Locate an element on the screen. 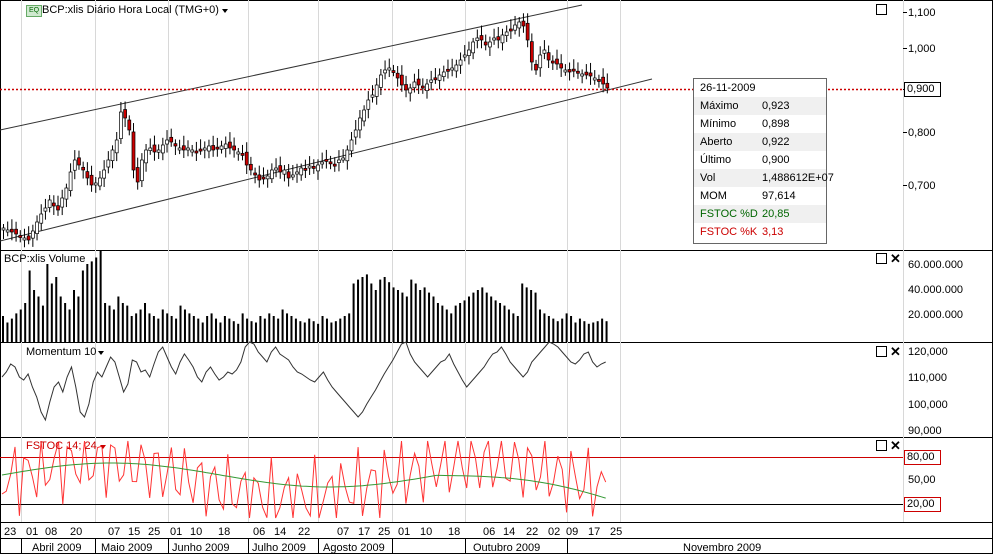 The width and height of the screenshot is (993, 554). info-row: FSTOC %D 20,85 is located at coordinates (760, 214).